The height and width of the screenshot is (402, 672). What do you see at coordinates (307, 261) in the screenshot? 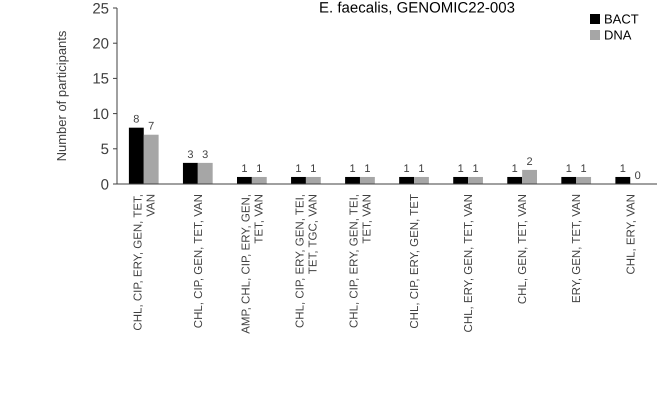
I see `x-tick-label: CHL, CIP, ERY, GEN, TEI, TET, TGC, VAN` at bounding box center [307, 261].